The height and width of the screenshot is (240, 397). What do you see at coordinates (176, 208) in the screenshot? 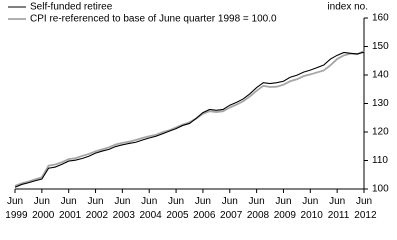
I see `x-tick-label: Jun 2005` at bounding box center [176, 208].